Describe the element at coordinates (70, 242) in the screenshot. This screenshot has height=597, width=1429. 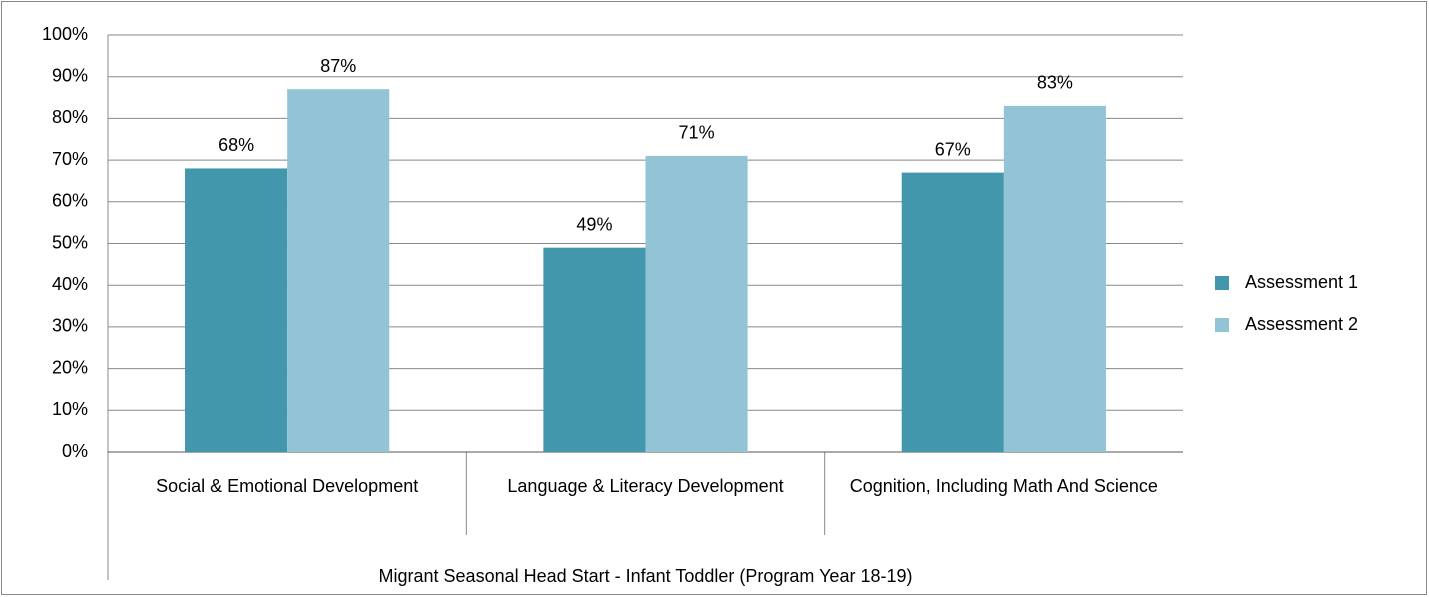
I see `y-tick-label: 50%` at that location.